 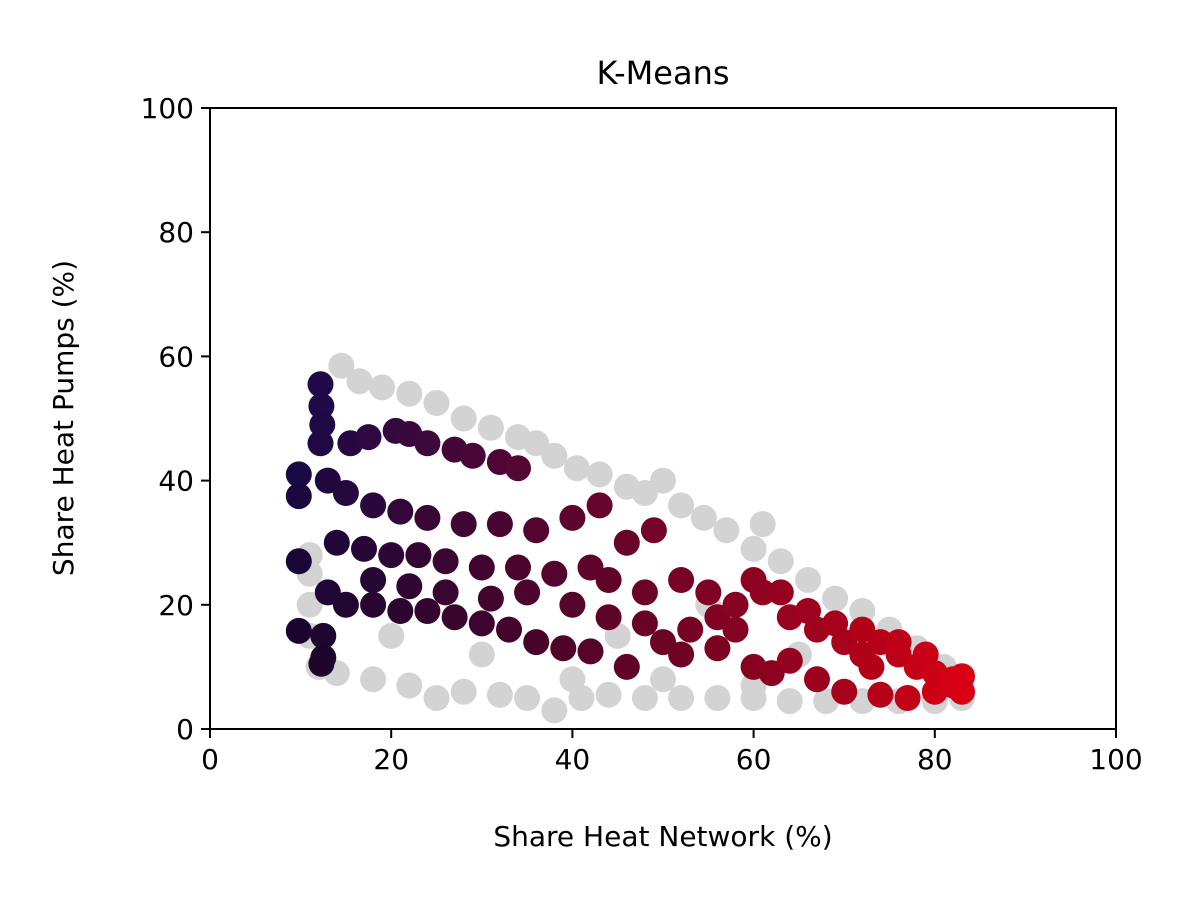 What do you see at coordinates (175, 419) in the screenshot?
I see `y-axis: 0 20 40 60 80 100` at bounding box center [175, 419].